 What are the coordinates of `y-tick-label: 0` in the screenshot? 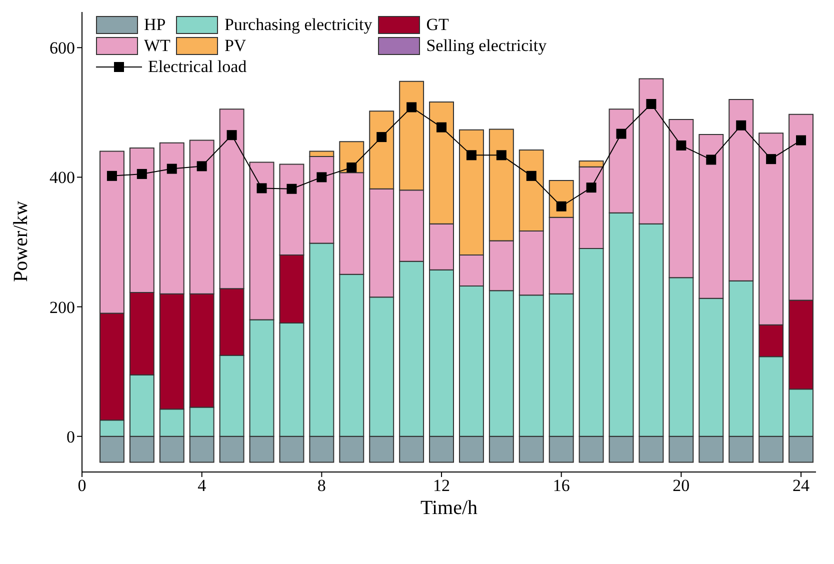 It's located at (70, 436).